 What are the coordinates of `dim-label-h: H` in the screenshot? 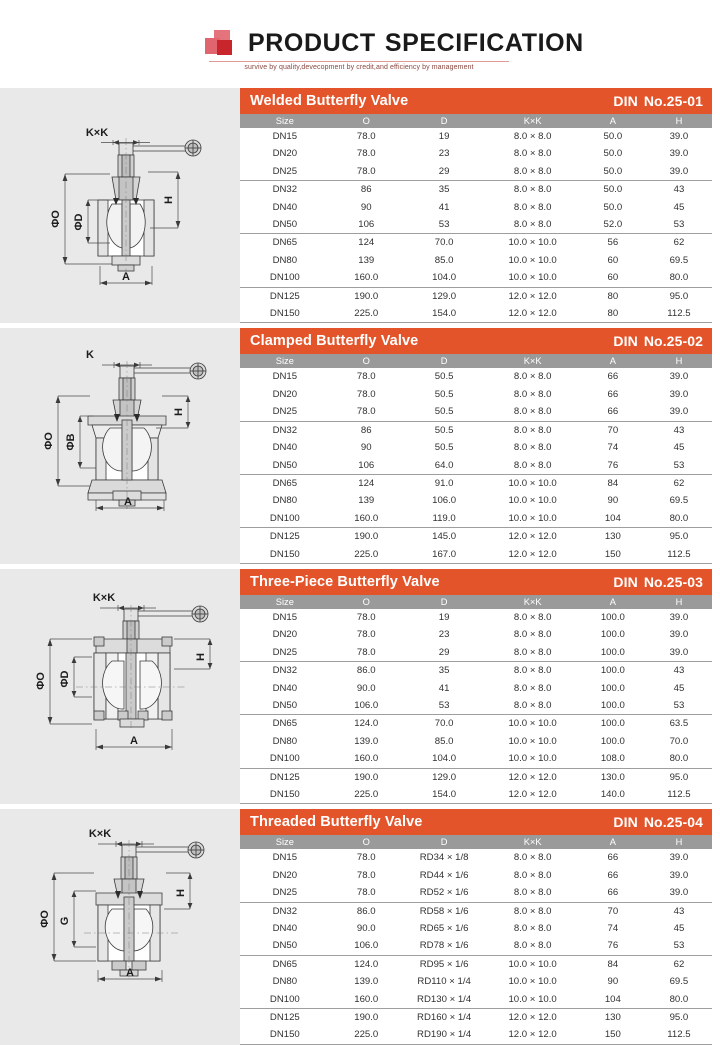 It's located at (181, 893).